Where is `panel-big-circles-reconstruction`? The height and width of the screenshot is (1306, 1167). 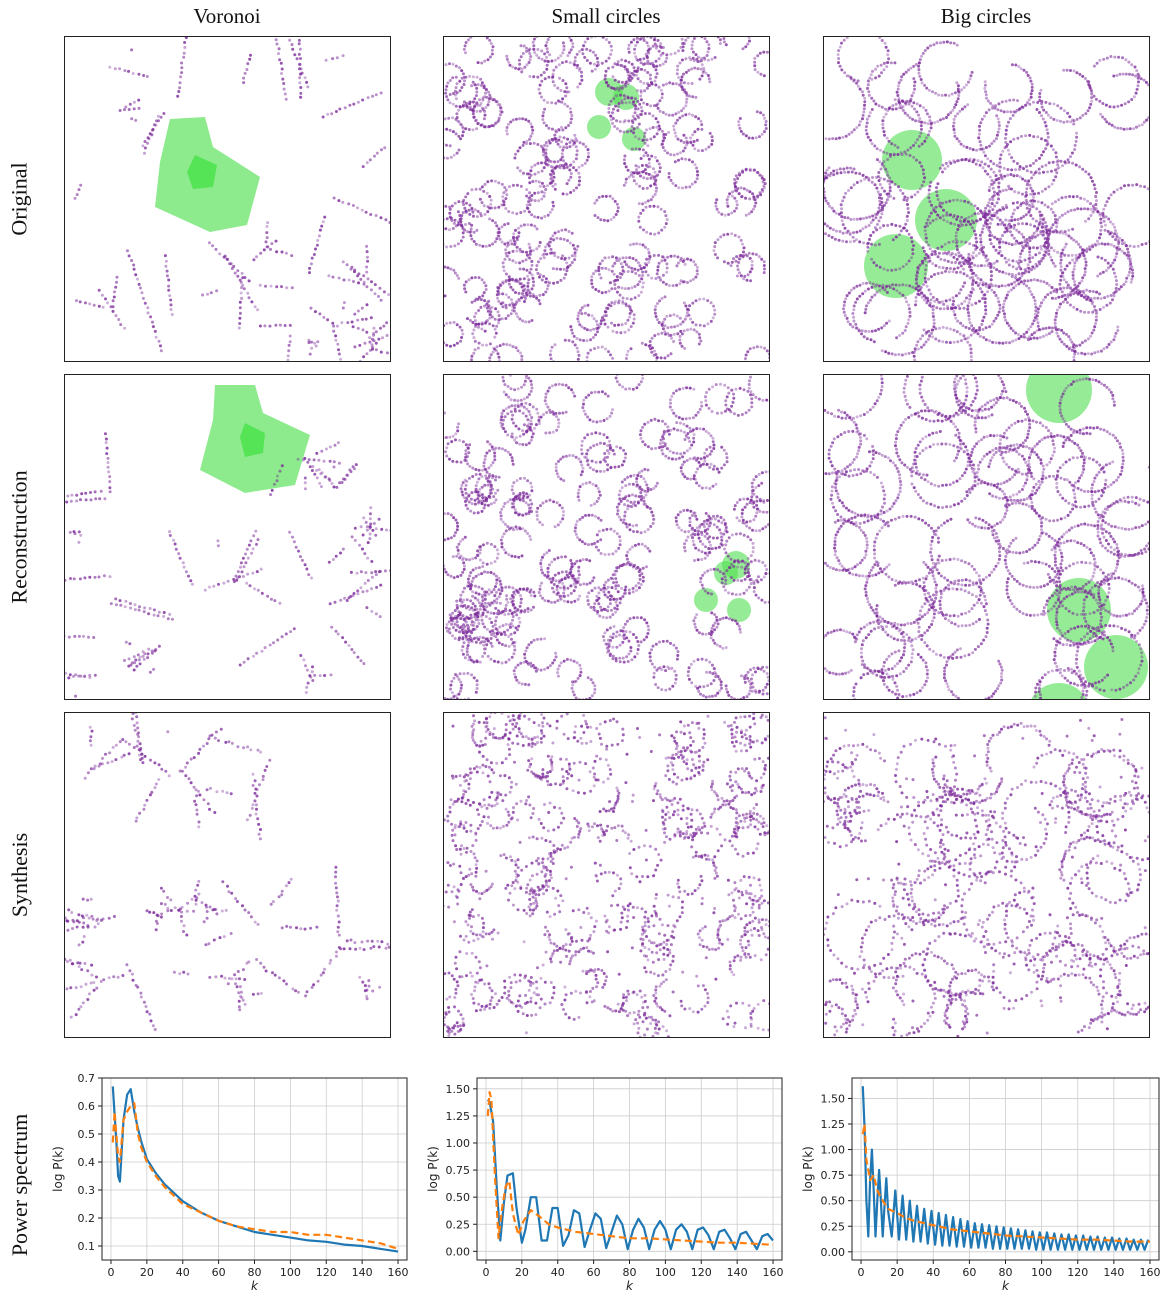
panel-big-circles-reconstruction is located at coordinates (986, 537).